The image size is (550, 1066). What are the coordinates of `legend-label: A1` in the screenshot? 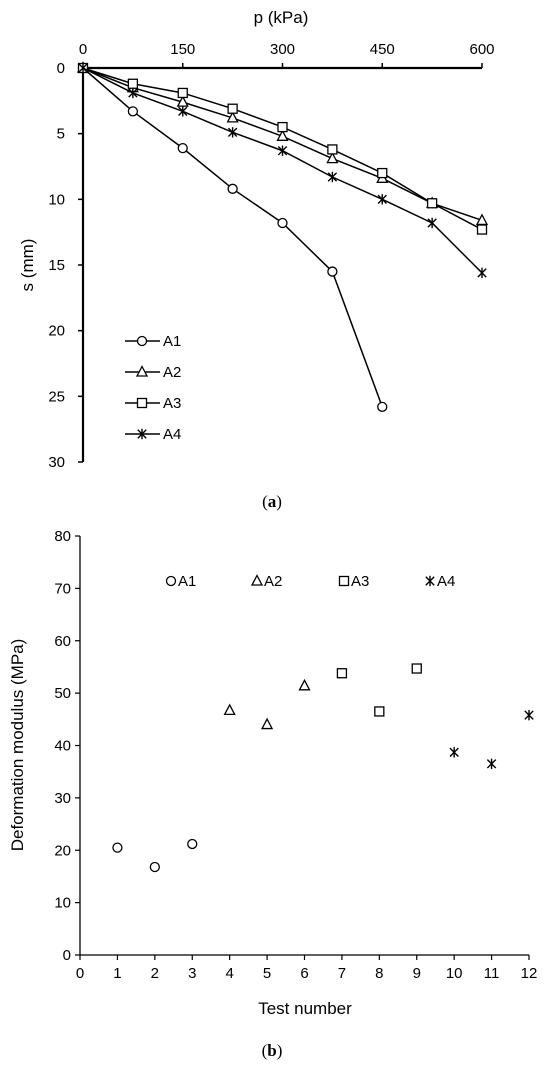 It's located at (187, 581).